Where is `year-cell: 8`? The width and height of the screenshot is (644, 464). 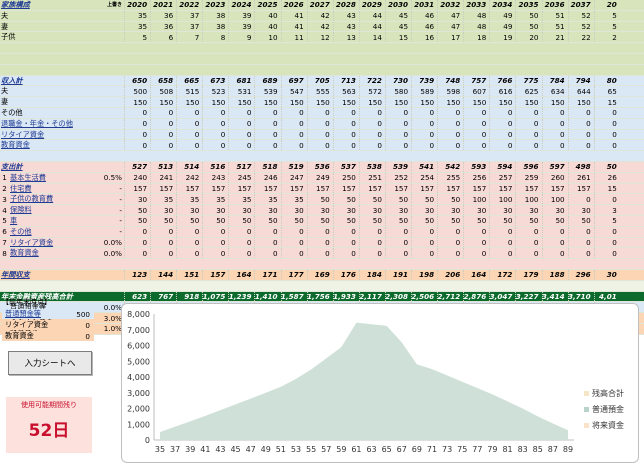 year-cell: 8 is located at coordinates (215, 37).